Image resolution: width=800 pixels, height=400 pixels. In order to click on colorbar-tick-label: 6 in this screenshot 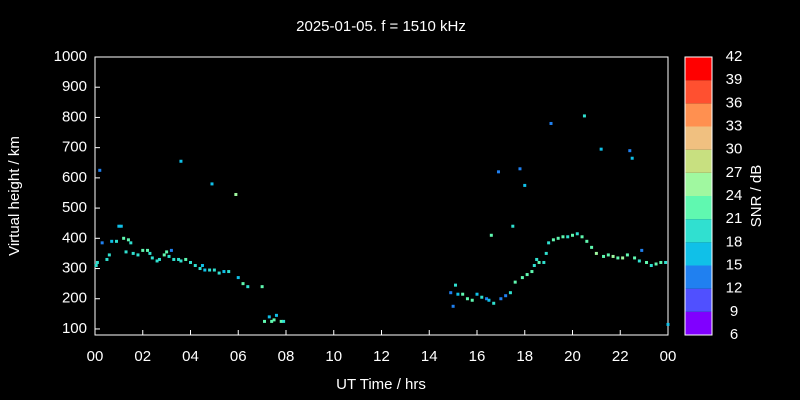, I will do `click(734, 334)`.